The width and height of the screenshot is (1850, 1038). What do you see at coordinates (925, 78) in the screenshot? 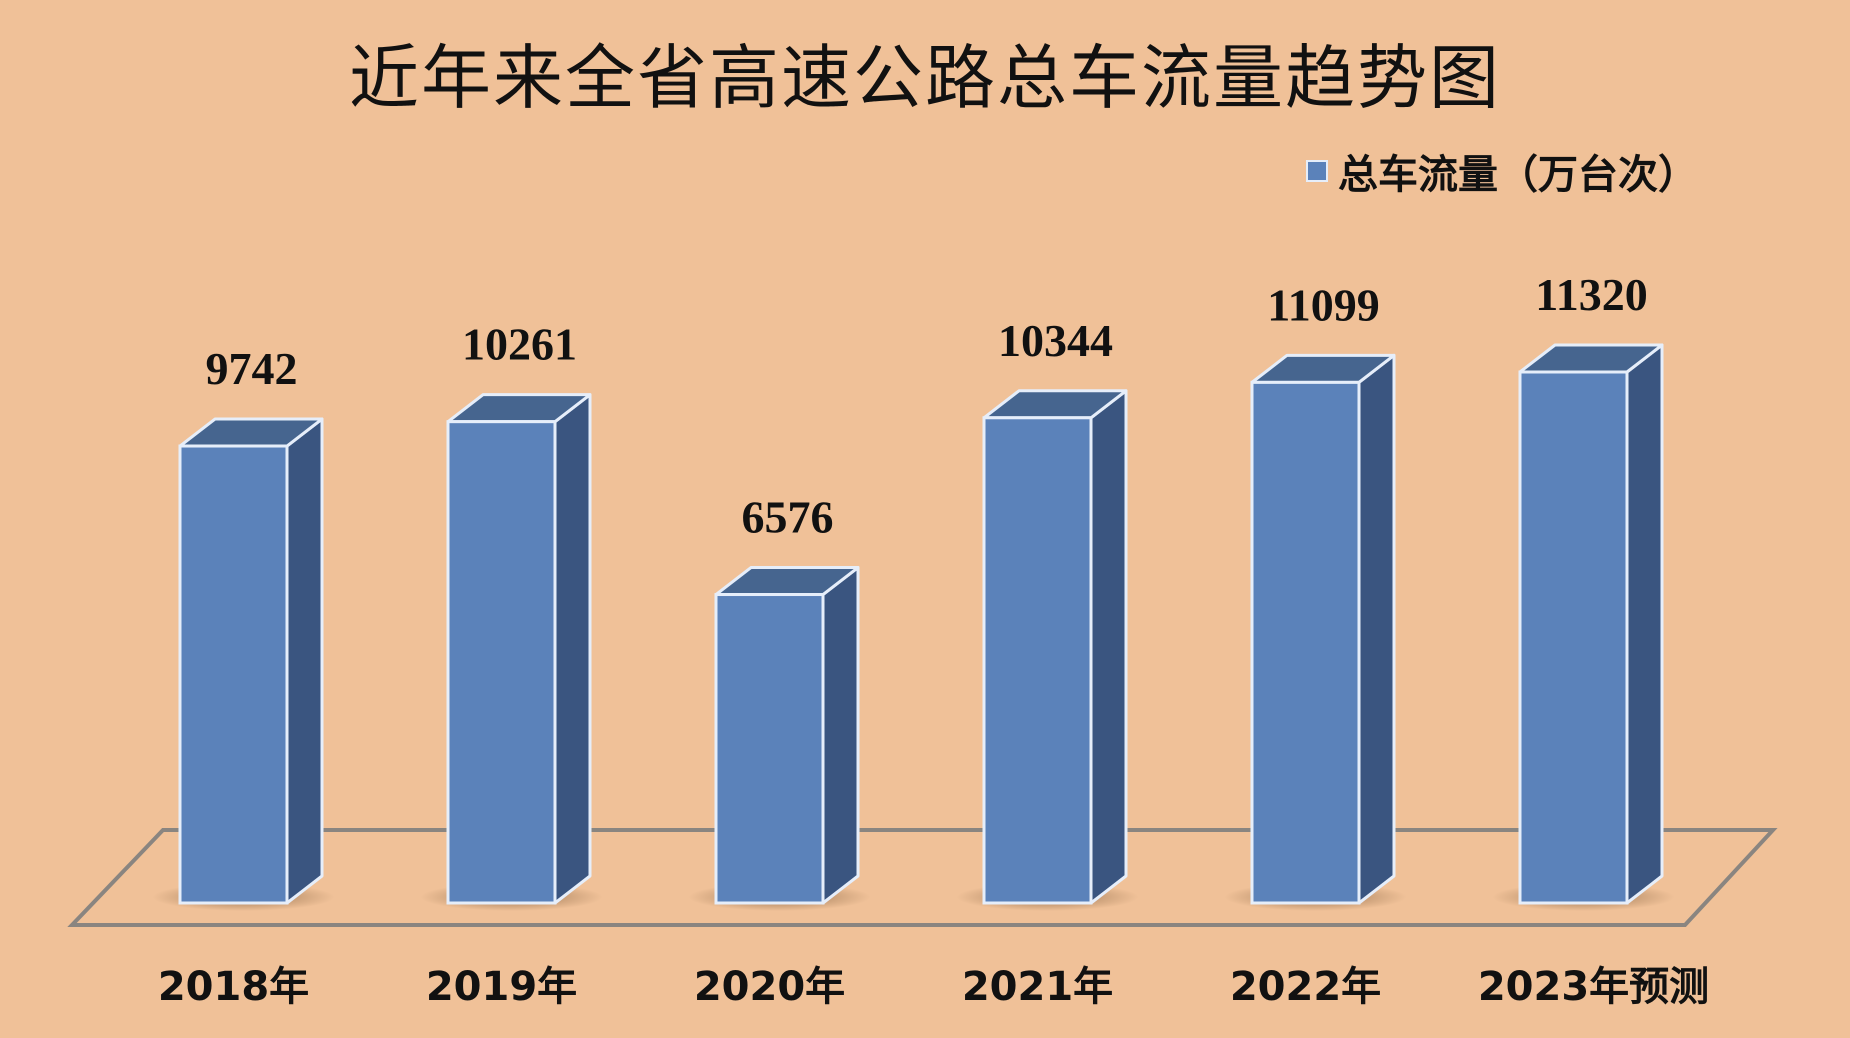
I see `chart-title: 近年来全省高速公路总车流量趋势图` at bounding box center [925, 78].